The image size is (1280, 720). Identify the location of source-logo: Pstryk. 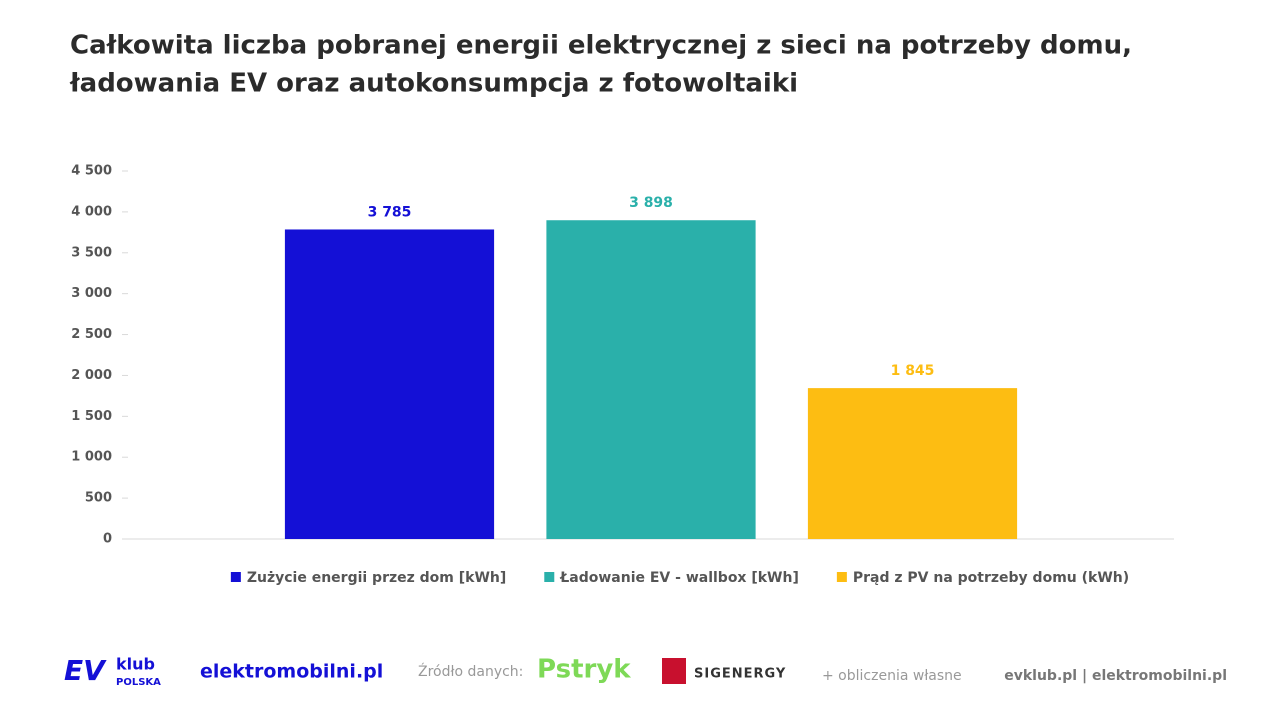
(584, 670).